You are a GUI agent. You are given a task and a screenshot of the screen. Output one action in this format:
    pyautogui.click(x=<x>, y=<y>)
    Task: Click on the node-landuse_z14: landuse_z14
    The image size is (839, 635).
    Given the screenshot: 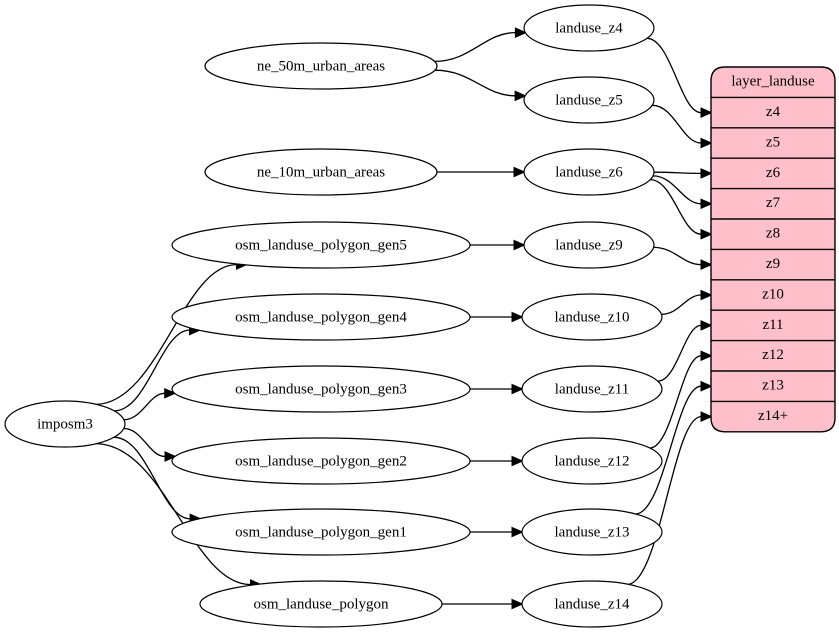 What is the action you would take?
    pyautogui.click(x=592, y=604)
    